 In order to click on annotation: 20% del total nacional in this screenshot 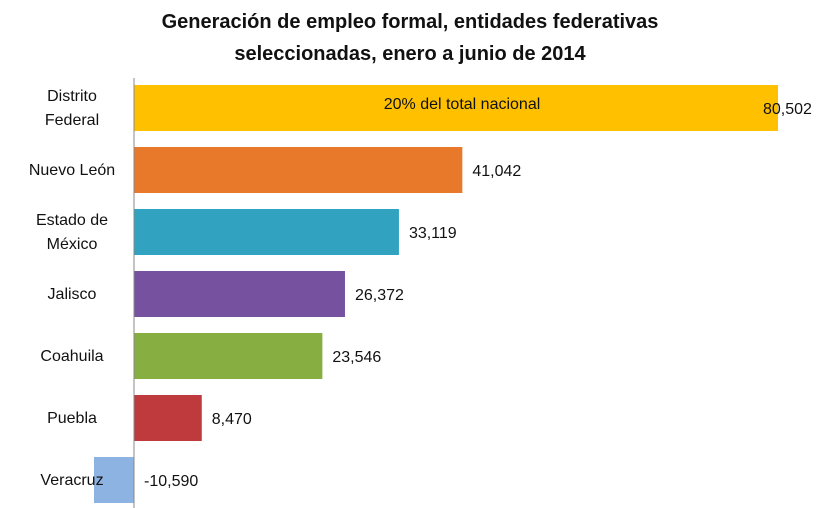, I will do `click(462, 104)`.